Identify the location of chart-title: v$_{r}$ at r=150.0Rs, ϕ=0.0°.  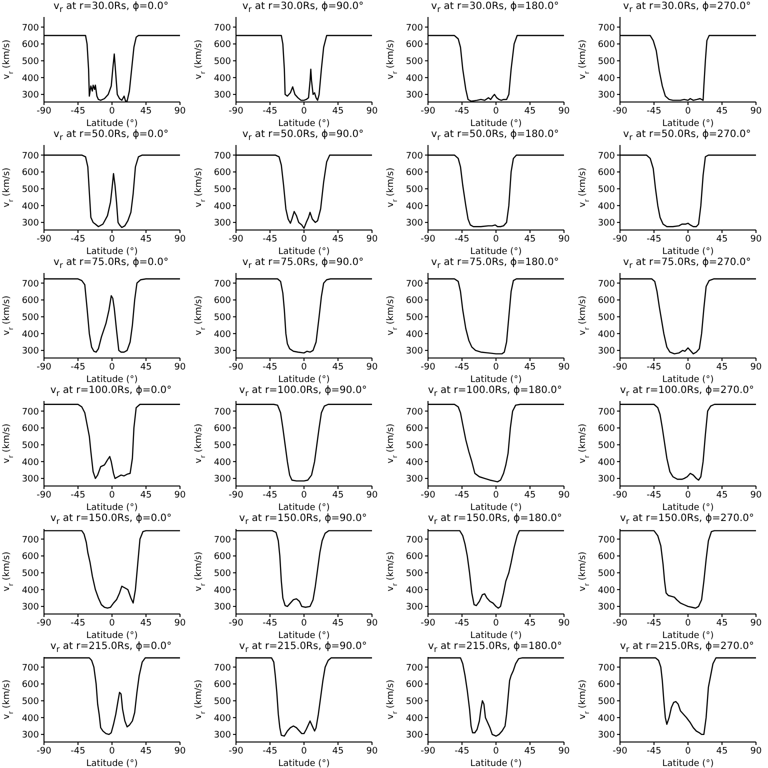
(111, 519).